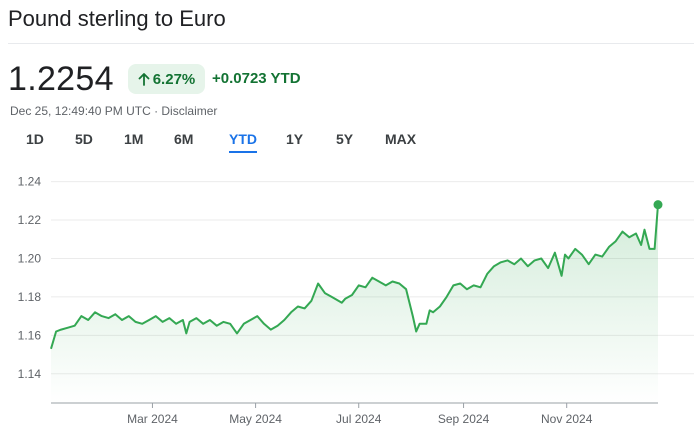 The height and width of the screenshot is (447, 694). What do you see at coordinates (401, 139) in the screenshot?
I see `tab-max: MAX` at bounding box center [401, 139].